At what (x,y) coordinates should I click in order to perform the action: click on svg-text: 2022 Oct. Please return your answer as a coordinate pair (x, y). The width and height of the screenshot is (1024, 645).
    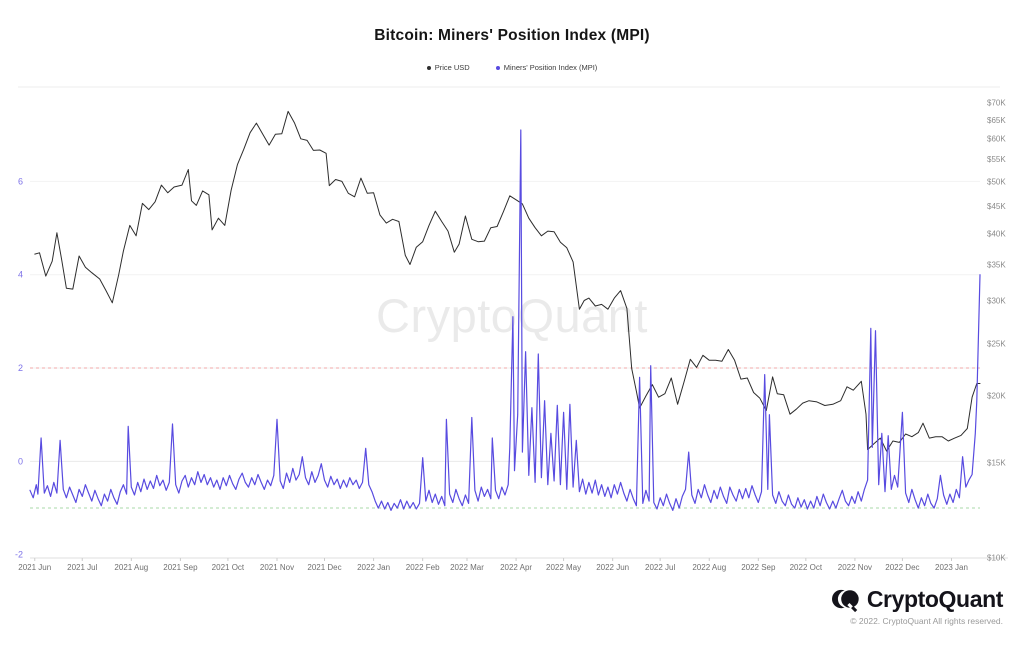
    Looking at the image, I should click on (806, 567).